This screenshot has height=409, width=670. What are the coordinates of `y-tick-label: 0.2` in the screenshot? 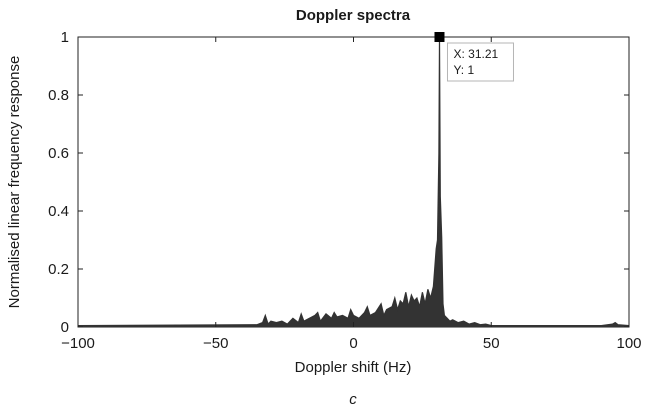 It's located at (58, 269).